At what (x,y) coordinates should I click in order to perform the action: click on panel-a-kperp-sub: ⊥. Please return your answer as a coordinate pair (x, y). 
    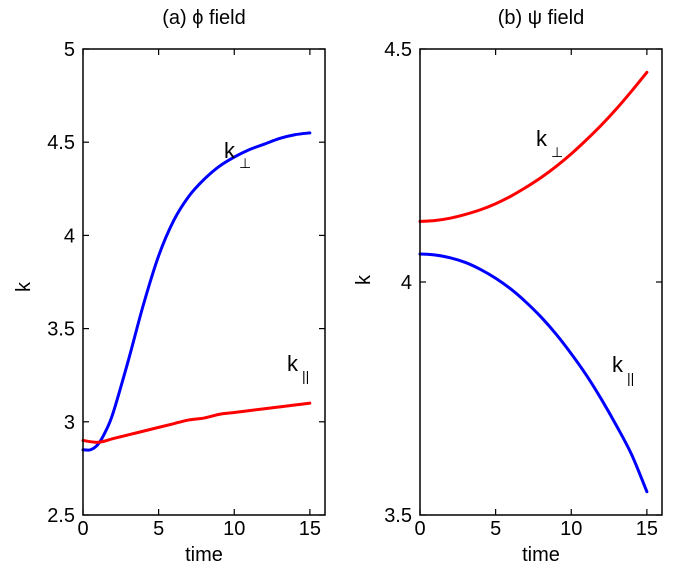
    Looking at the image, I should click on (245, 163).